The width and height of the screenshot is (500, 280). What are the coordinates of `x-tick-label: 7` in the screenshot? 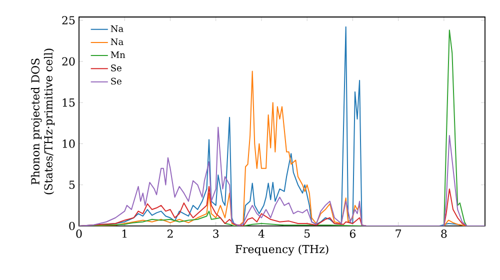 It's located at (399, 234).